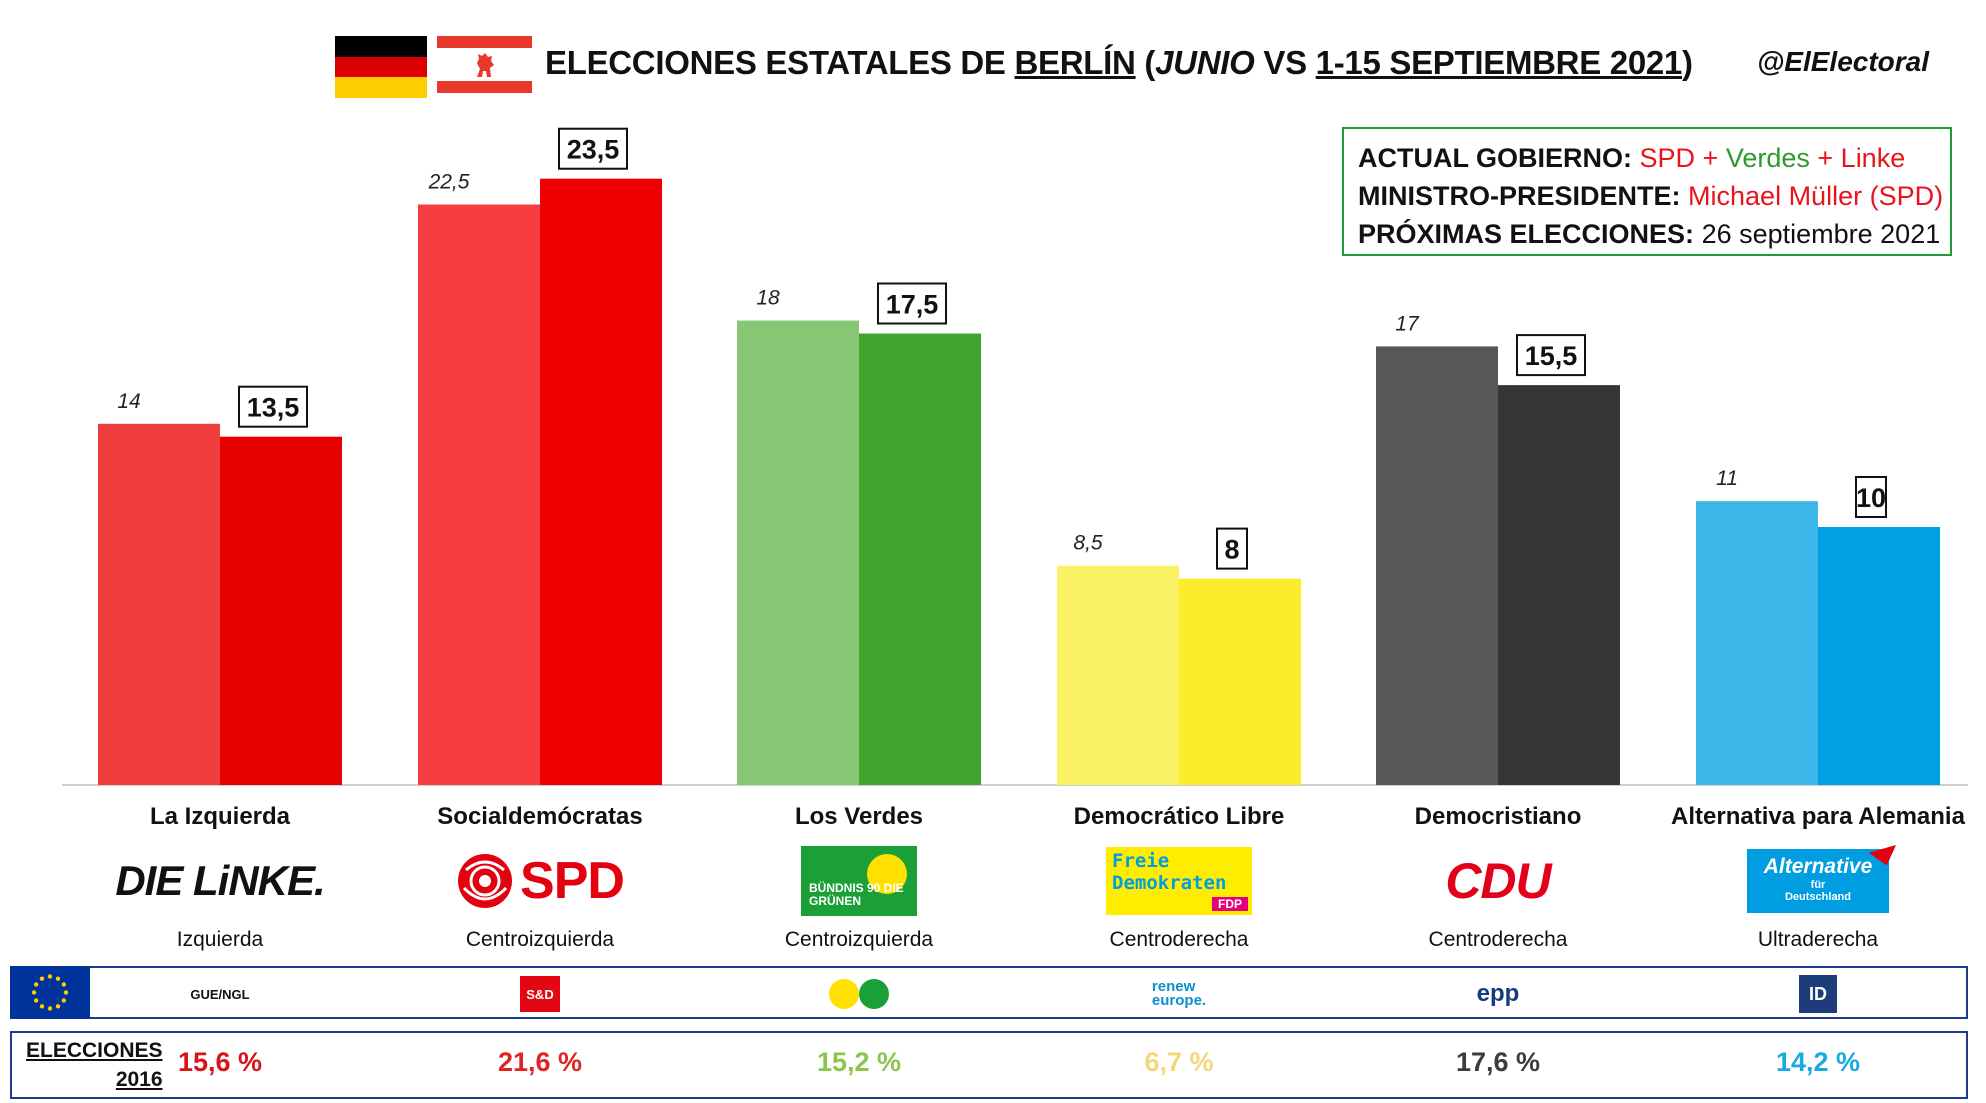  I want to click on gue-ngl-logo: GUE/NGL, so click(220, 994).